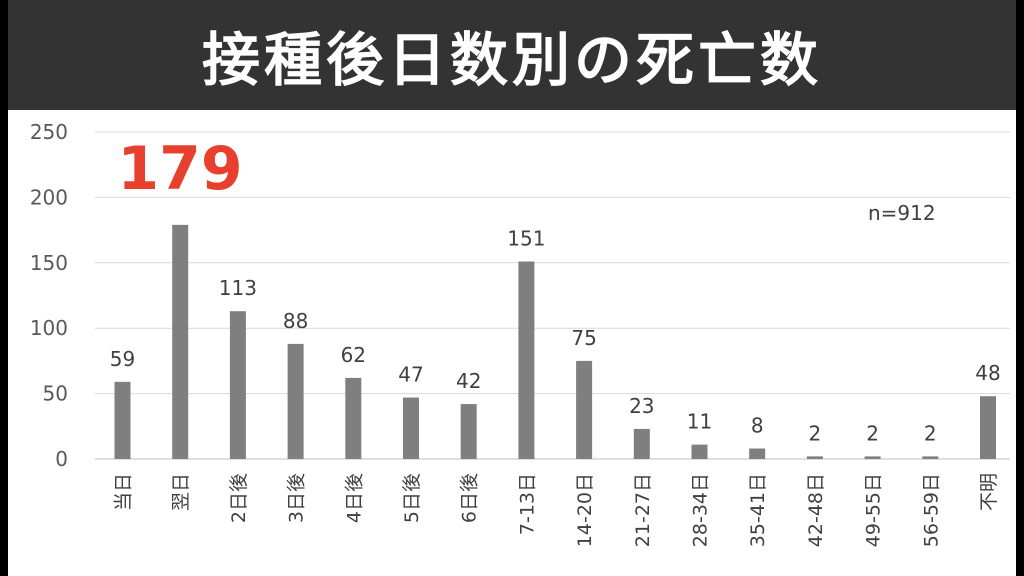 This screenshot has height=576, width=1024. What do you see at coordinates (701, 510) in the screenshot?
I see `x-tick-label: 28-34日` at bounding box center [701, 510].